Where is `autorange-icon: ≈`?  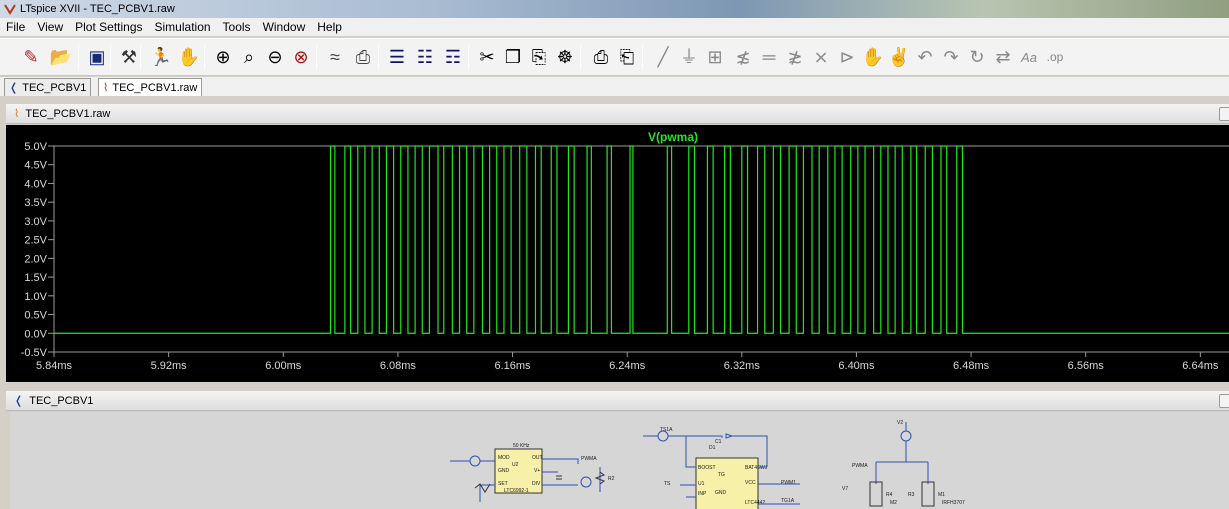
autorange-icon: ≈ is located at coordinates (335, 57).